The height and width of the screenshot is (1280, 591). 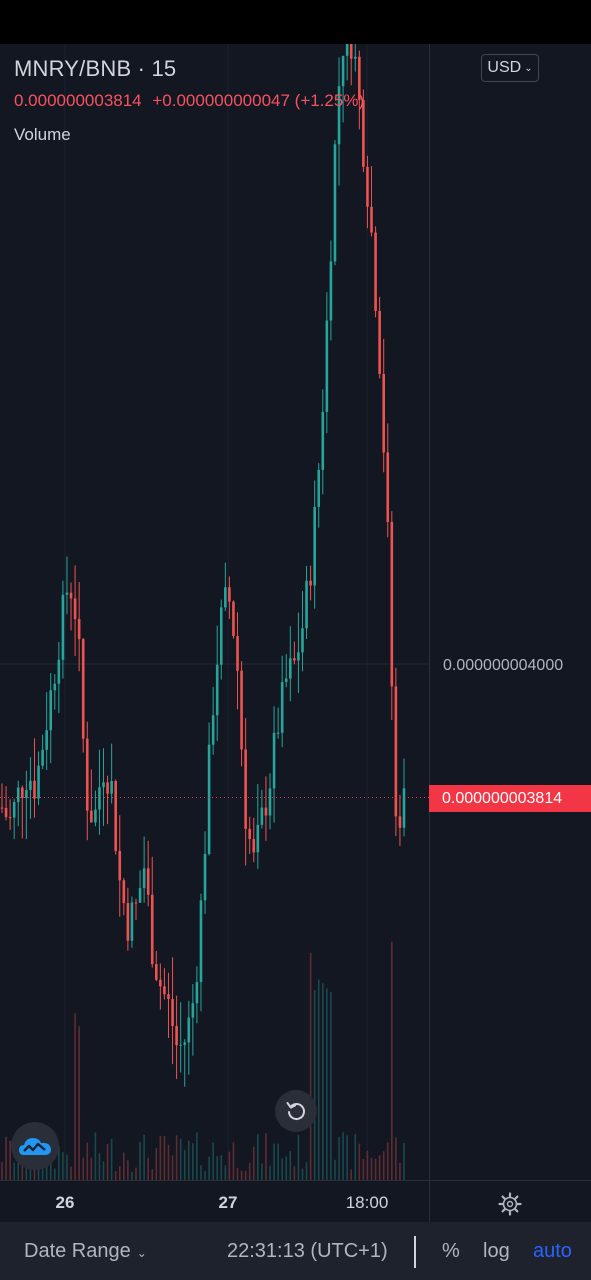 I want to click on volume-indicator-label: Volume, so click(x=42, y=134).